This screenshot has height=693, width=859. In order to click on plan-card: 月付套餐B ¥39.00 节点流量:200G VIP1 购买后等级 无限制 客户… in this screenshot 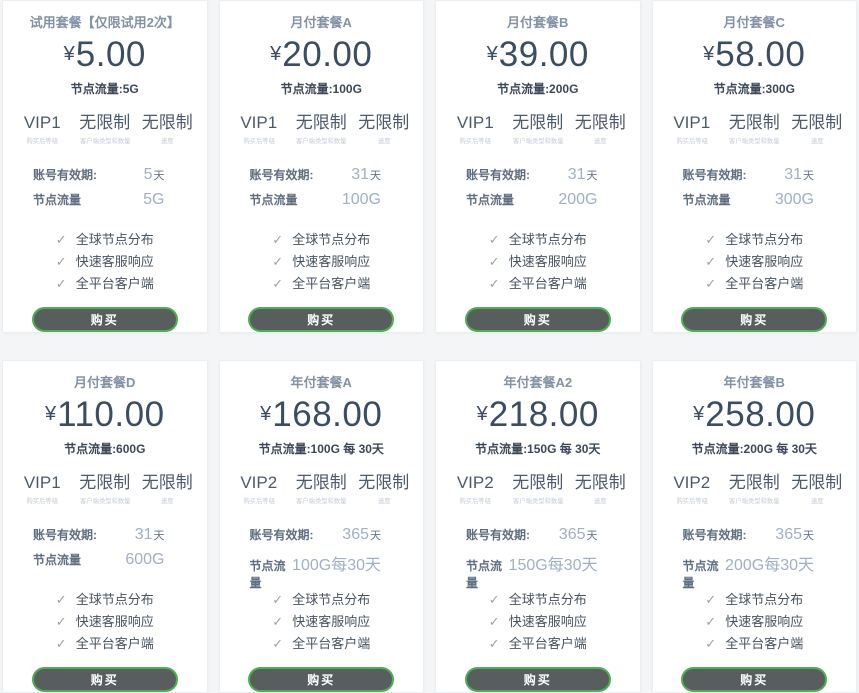, I will do `click(538, 166)`.